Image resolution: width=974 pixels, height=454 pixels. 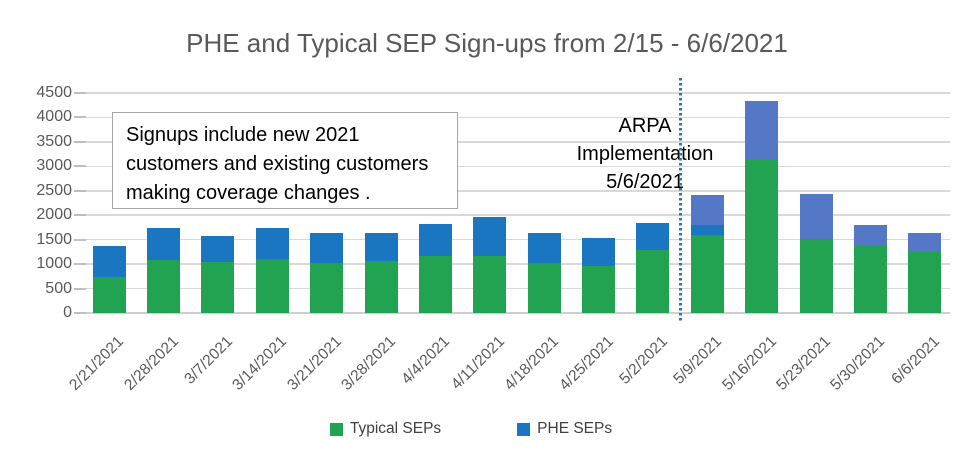 I want to click on annotation-line: Signups include new 2021, so click(x=243, y=135).